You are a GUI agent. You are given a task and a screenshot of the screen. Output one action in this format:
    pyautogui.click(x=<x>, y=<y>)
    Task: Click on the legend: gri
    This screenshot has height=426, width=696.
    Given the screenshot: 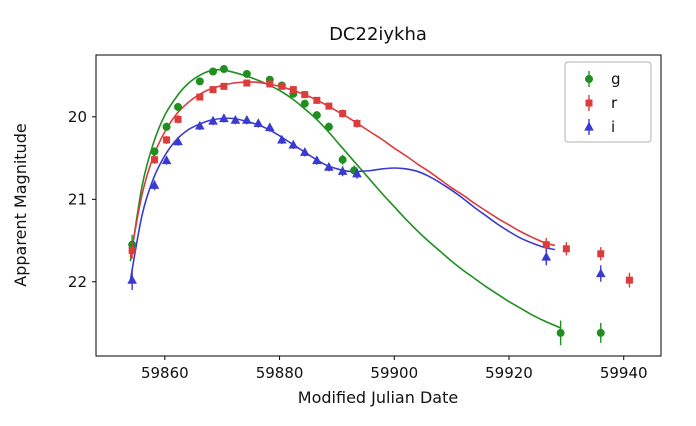 What is the action you would take?
    pyautogui.click(x=608, y=102)
    